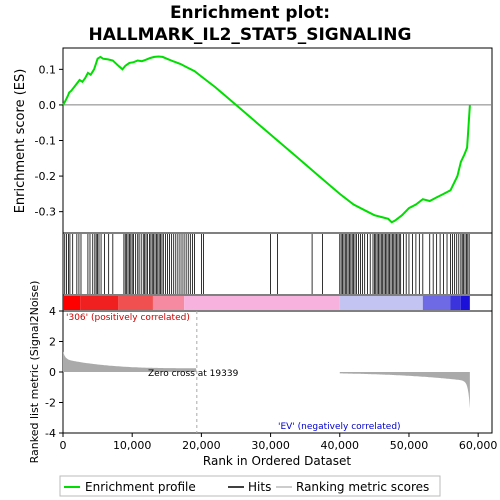 This screenshot has width=500, height=500. I want to click on metric-y-tick-label: -4, so click(50, 433).